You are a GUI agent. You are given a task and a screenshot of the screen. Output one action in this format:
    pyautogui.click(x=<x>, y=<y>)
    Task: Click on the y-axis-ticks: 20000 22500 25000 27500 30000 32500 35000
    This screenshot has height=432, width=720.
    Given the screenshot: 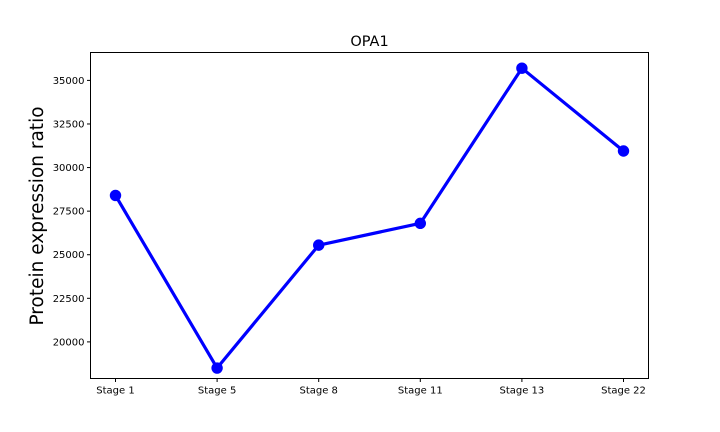 What is the action you would take?
    pyautogui.click(x=72, y=212)
    